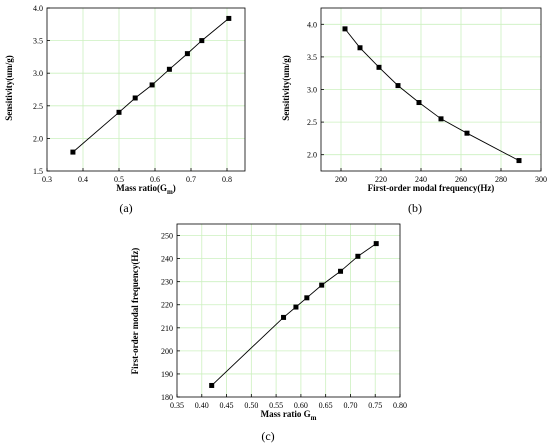  Describe the element at coordinates (341, 179) in the screenshot. I see `x-tick-label: 200` at that location.